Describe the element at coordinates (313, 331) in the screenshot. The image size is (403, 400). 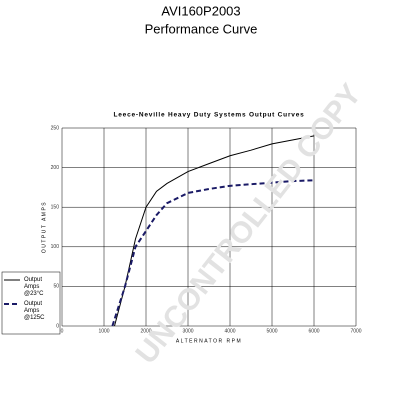
I see `x-tick-label: 6000` at that location.